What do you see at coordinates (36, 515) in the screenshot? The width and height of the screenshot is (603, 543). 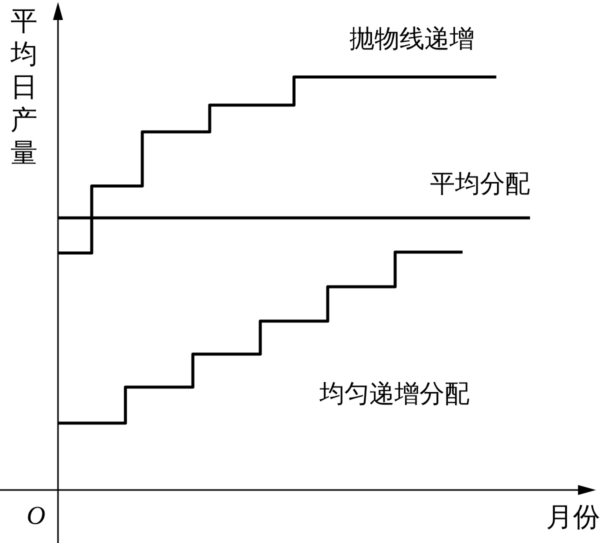 I see `text: O` at bounding box center [36, 515].